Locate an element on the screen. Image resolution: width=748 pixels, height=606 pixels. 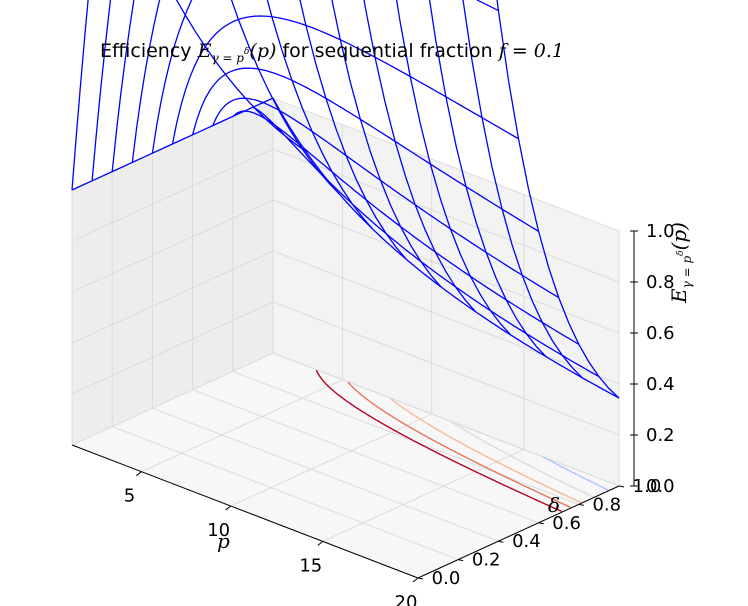
y-axis-label: δ is located at coordinates (554, 505).